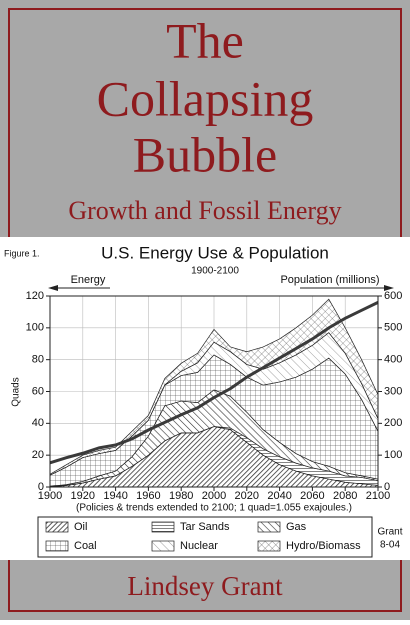 The image size is (410, 625). What do you see at coordinates (199, 546) in the screenshot?
I see `legend-label: Nuclear` at bounding box center [199, 546].